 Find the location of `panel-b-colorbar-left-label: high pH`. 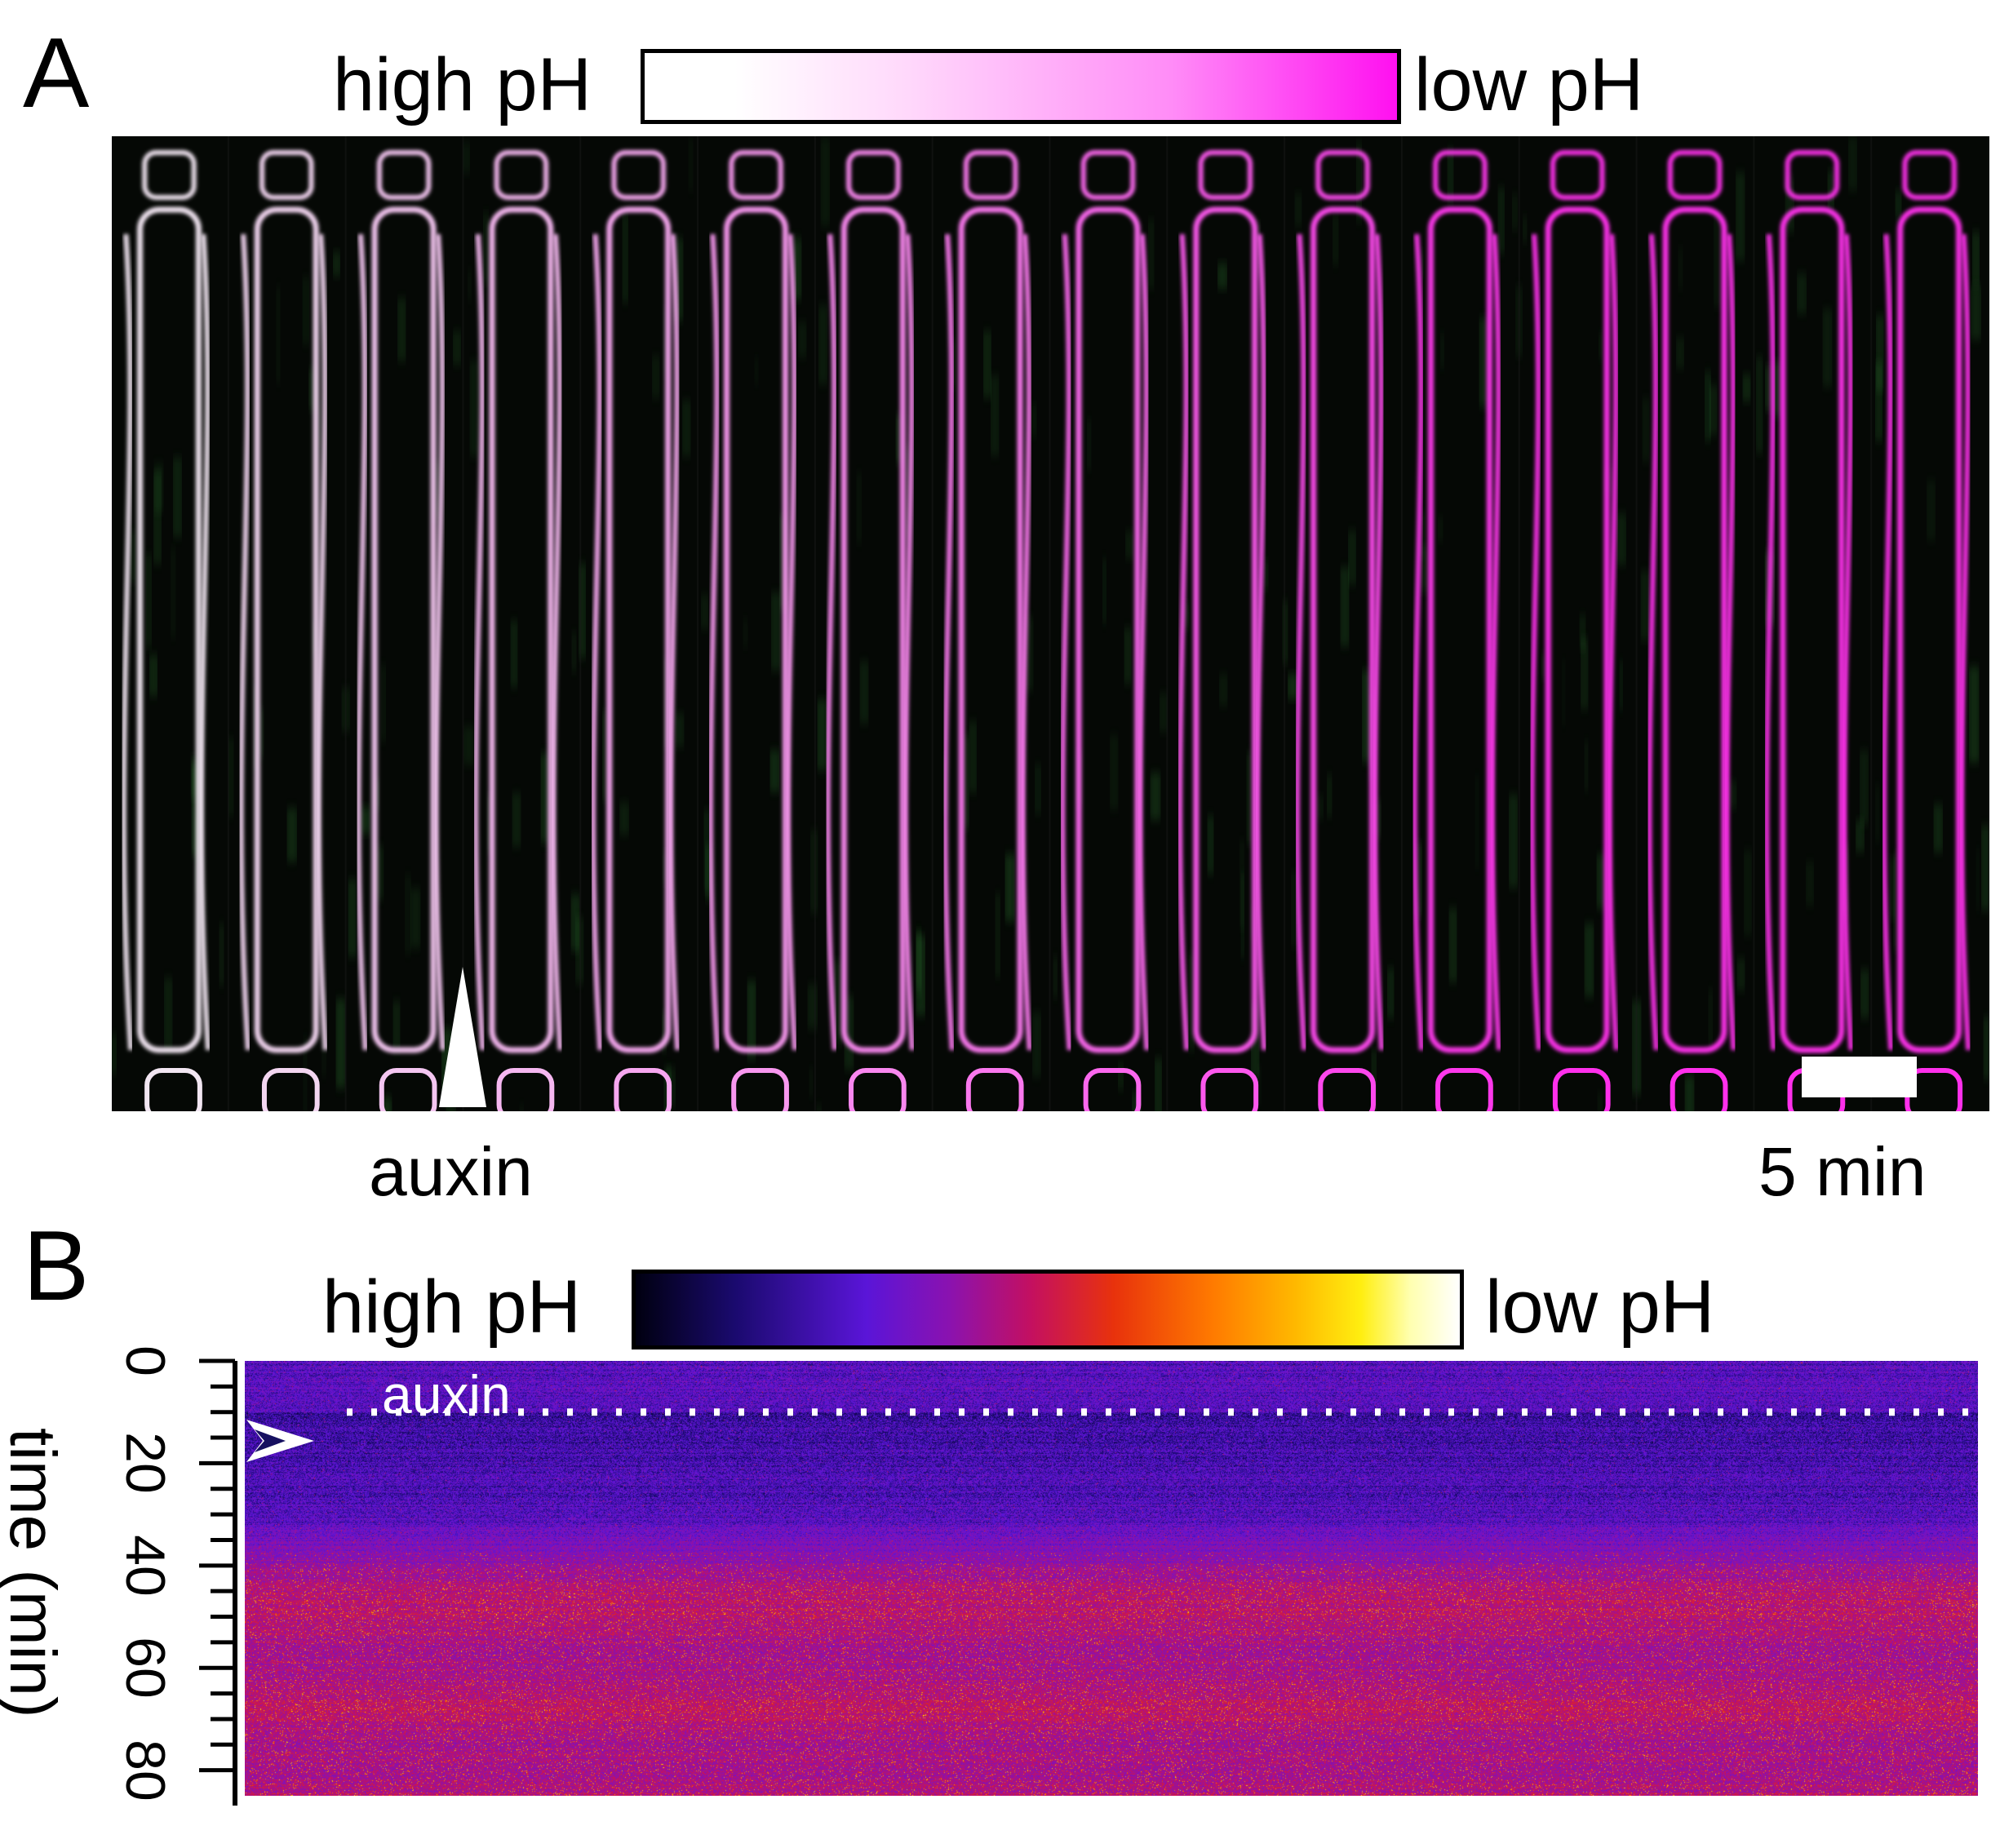

panel-b-colorbar-left-label: high pH is located at coordinates (452, 1307).